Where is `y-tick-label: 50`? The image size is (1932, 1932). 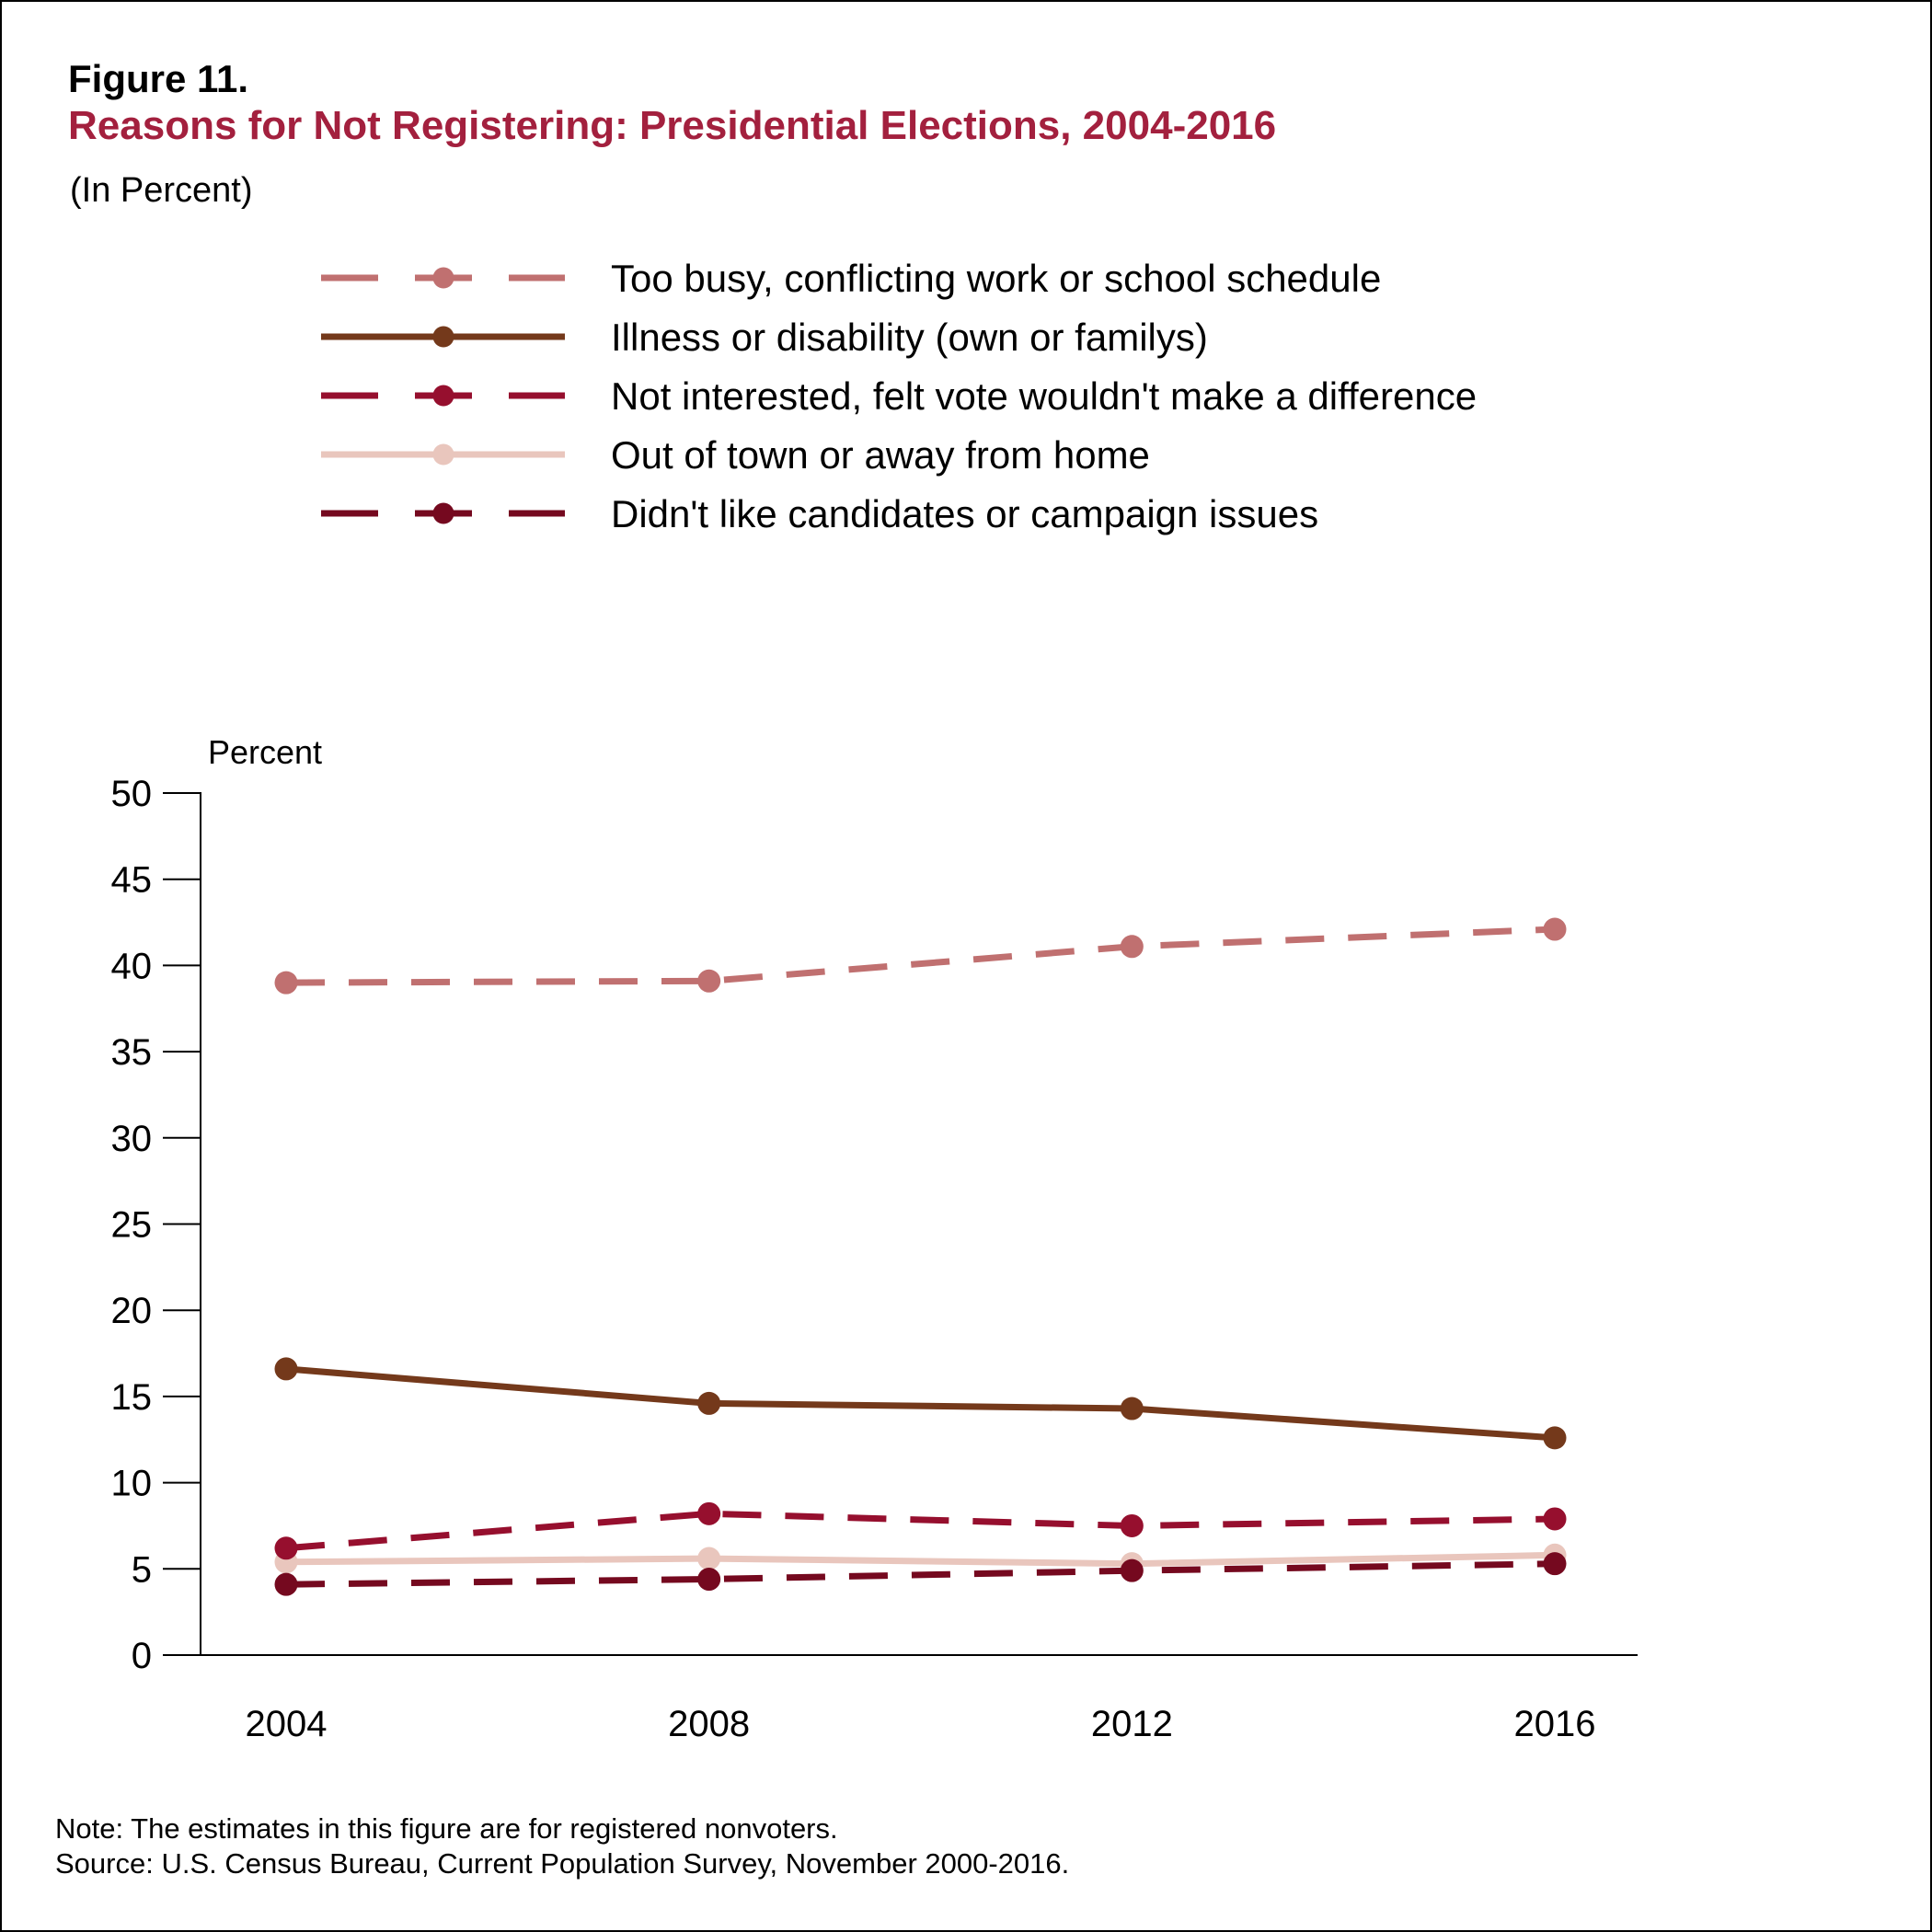 y-tick-label: 50 is located at coordinates (132, 794).